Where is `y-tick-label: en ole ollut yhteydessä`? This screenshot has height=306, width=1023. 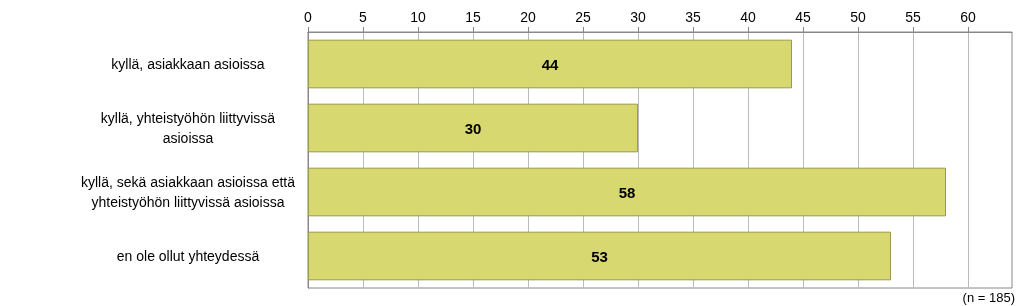 y-tick-label: en ole ollut yhteydessä is located at coordinates (188, 256).